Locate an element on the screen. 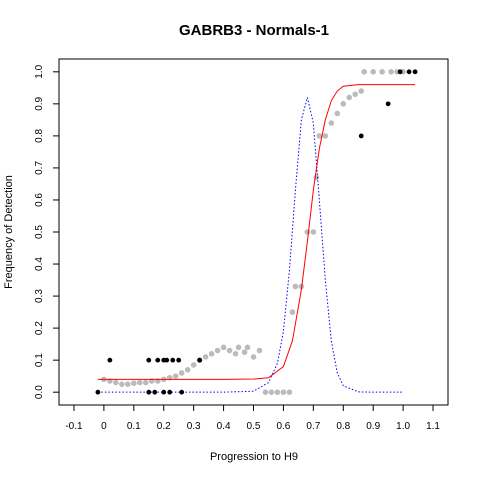 The image size is (480, 480). x-tick-label: 0.6 is located at coordinates (283, 426).